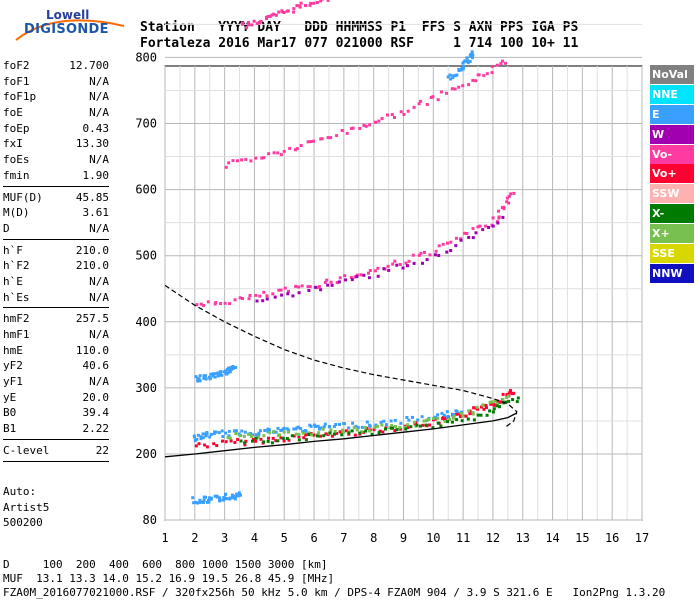 The image size is (700, 600). What do you see at coordinates (92, 350) in the screenshot?
I see `param-value: 110.0` at bounding box center [92, 350].